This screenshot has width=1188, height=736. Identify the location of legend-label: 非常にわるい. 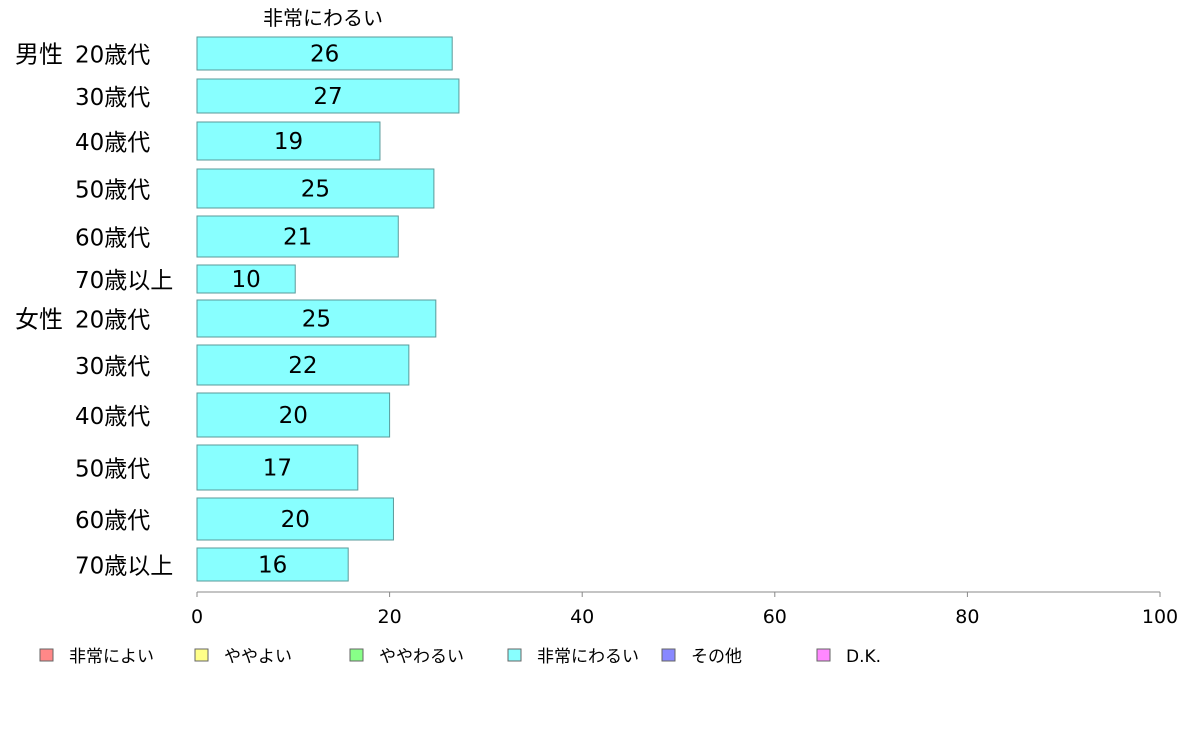
(588, 657).